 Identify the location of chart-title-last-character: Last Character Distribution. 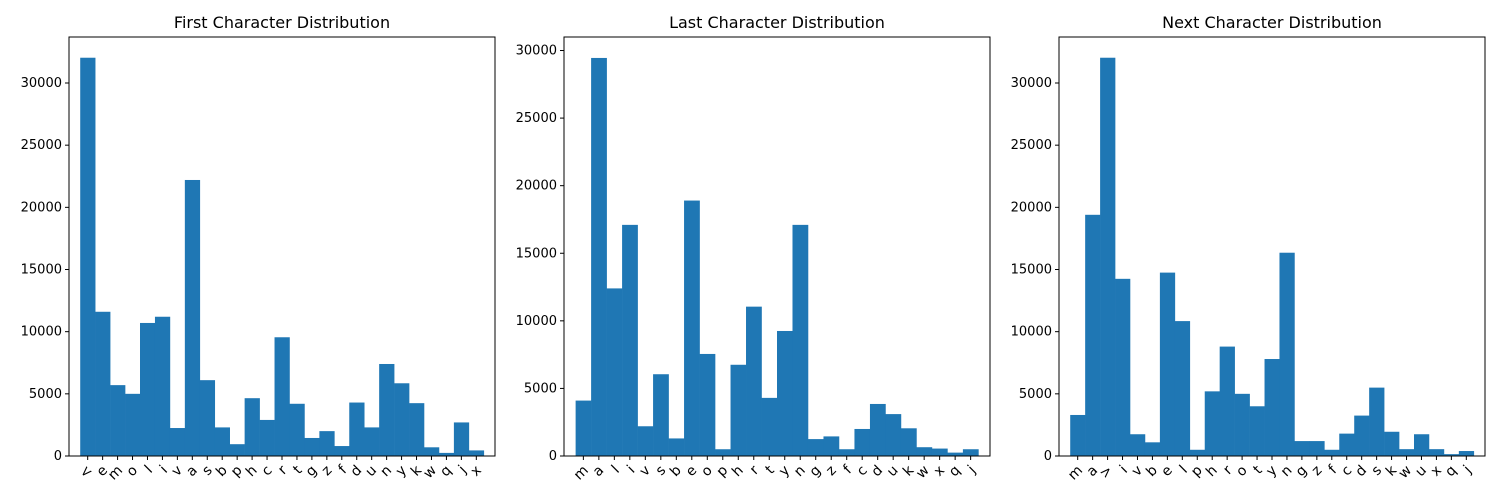
(777, 22).